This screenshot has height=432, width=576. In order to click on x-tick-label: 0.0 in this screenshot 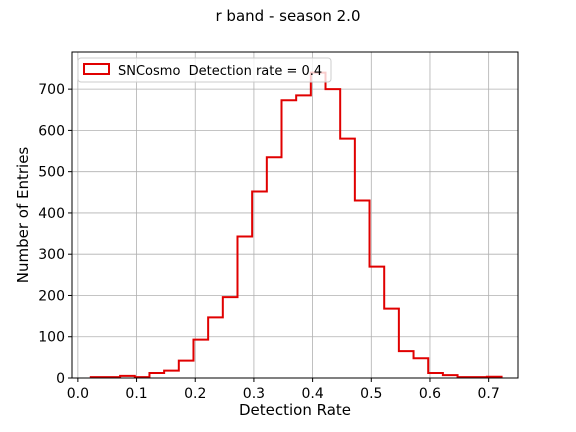, I will do `click(78, 394)`.